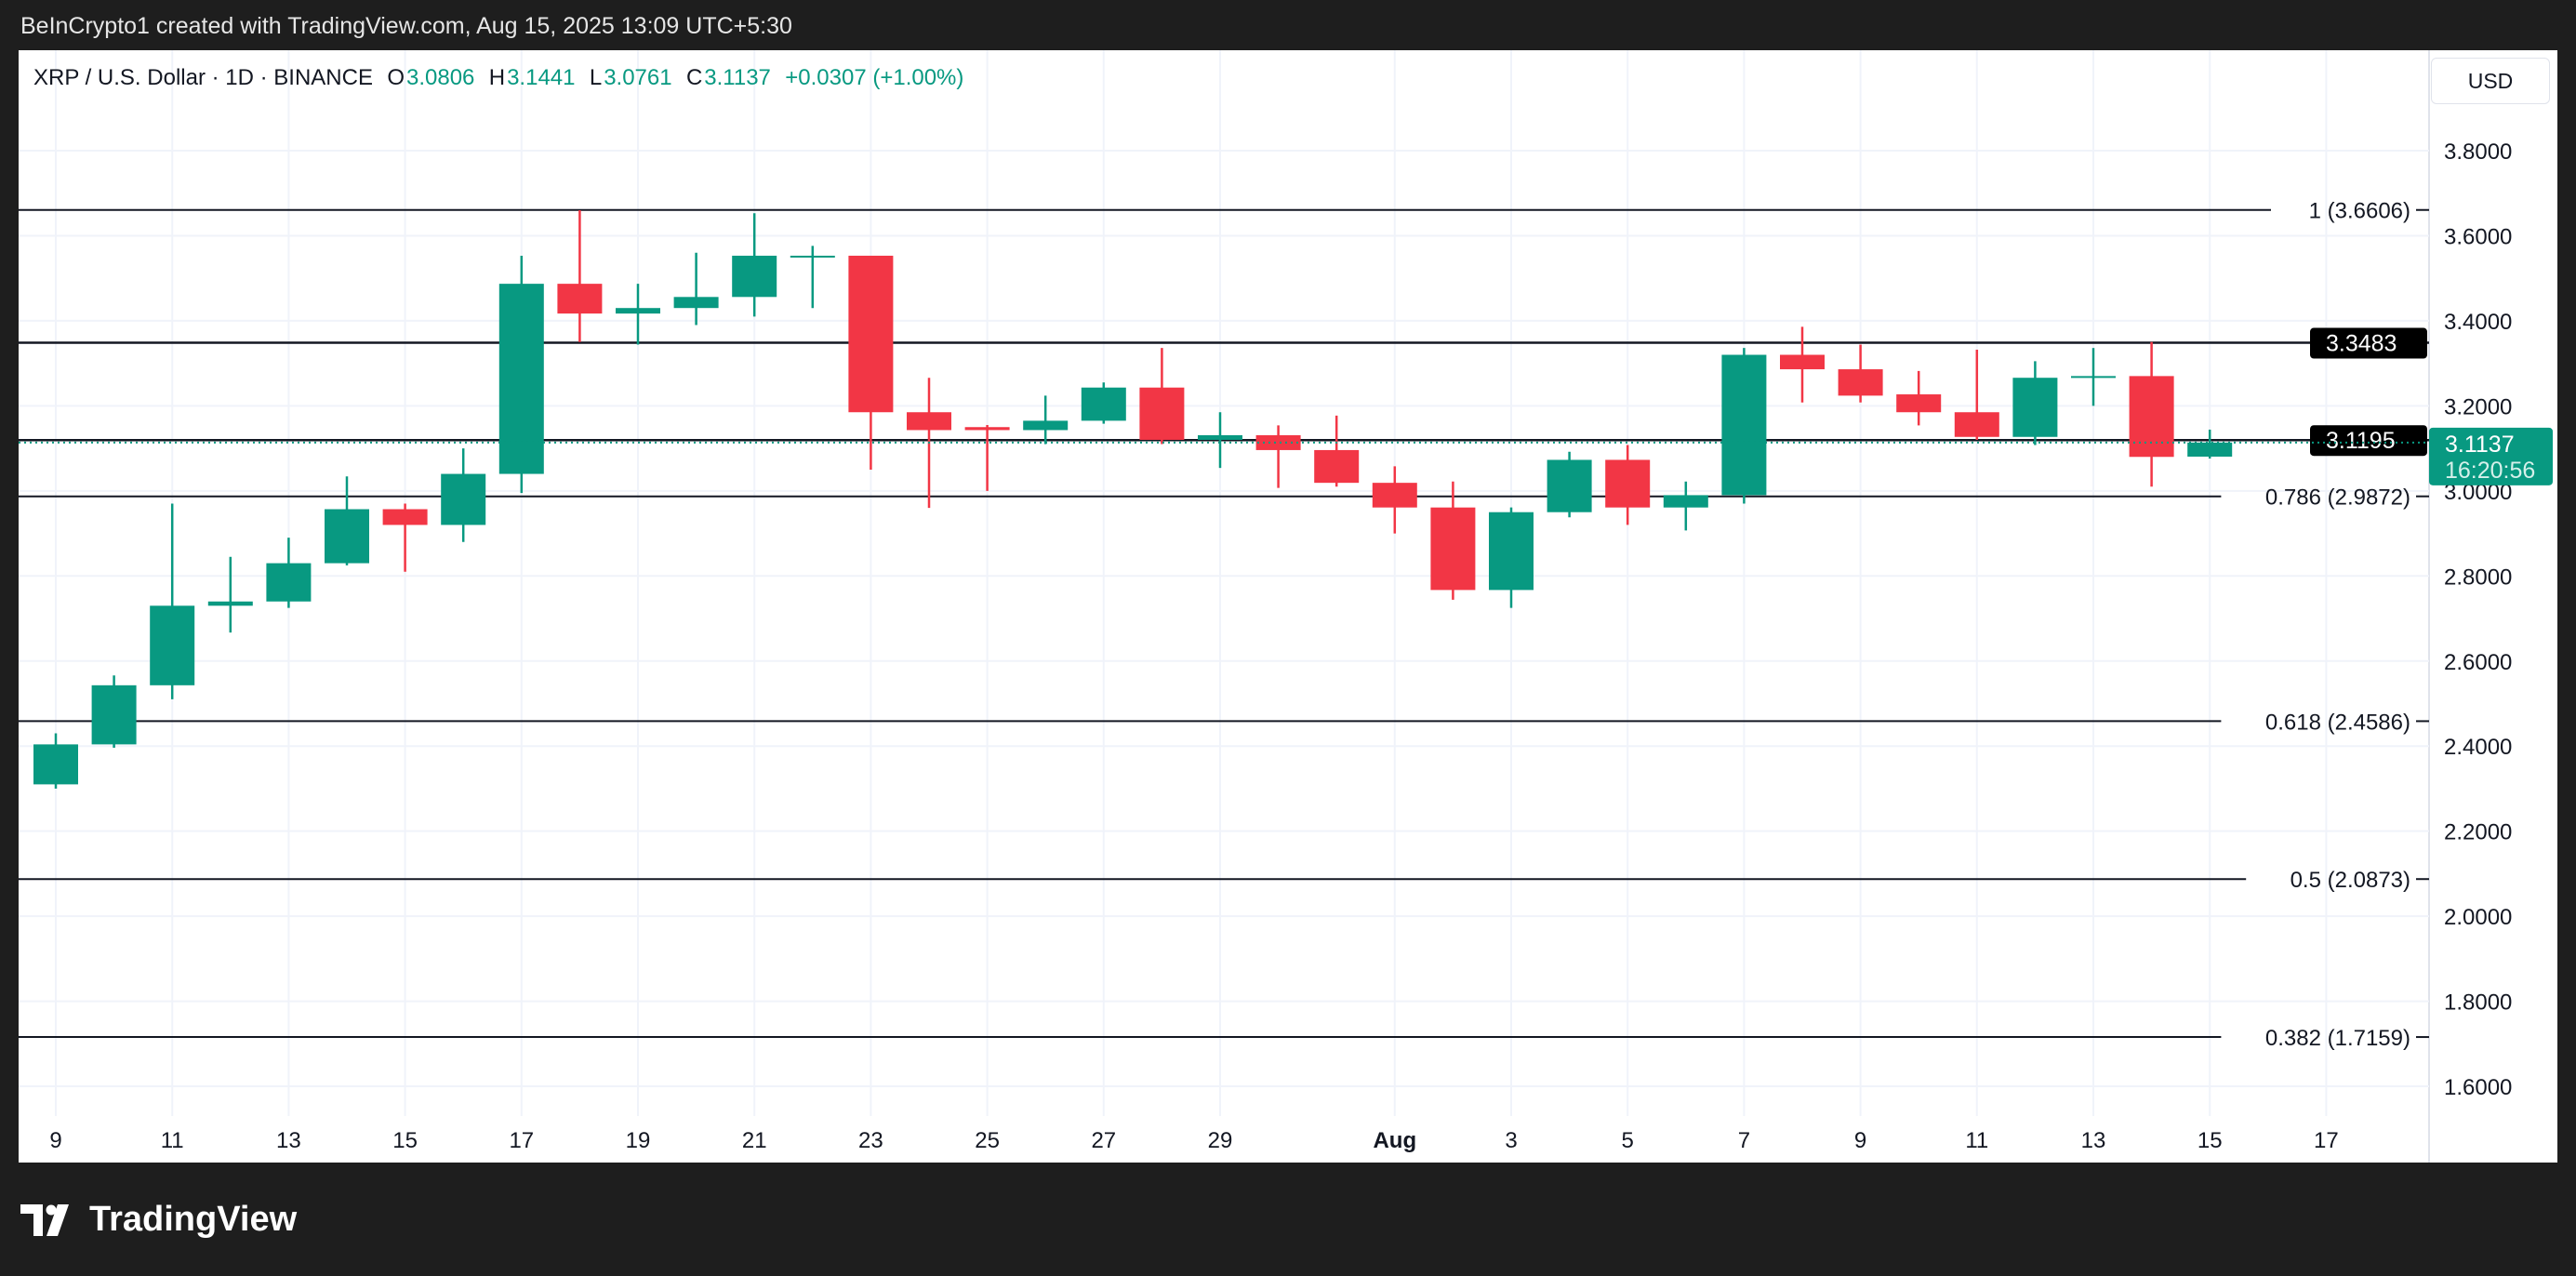 The image size is (2576, 1276). Describe the element at coordinates (638, 1140) in the screenshot. I see `x-tick-label: 19` at that location.